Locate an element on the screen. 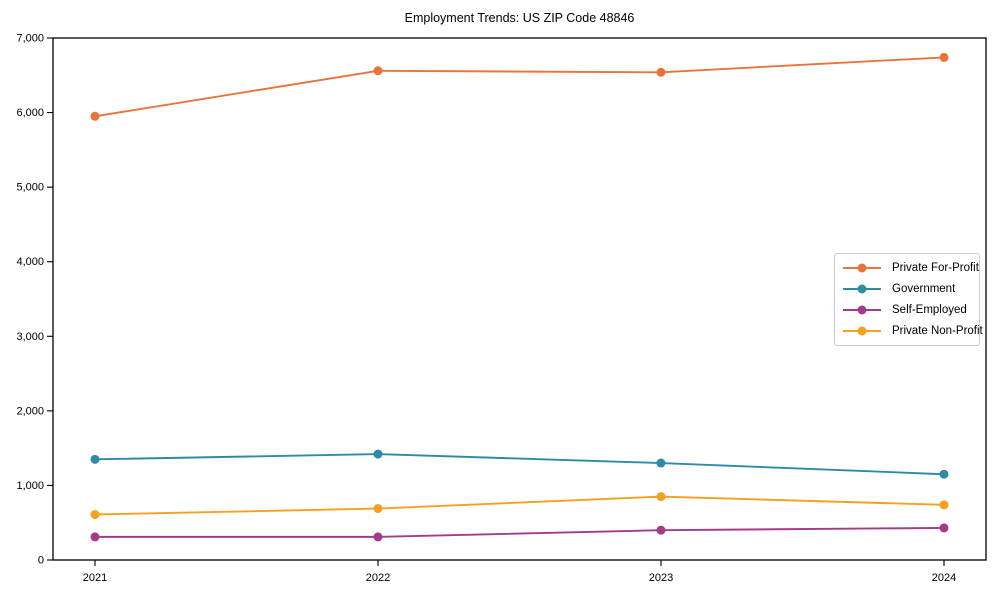 Image resolution: width=1000 pixels, height=600 pixels. data-point-government-2021 is located at coordinates (95, 459).